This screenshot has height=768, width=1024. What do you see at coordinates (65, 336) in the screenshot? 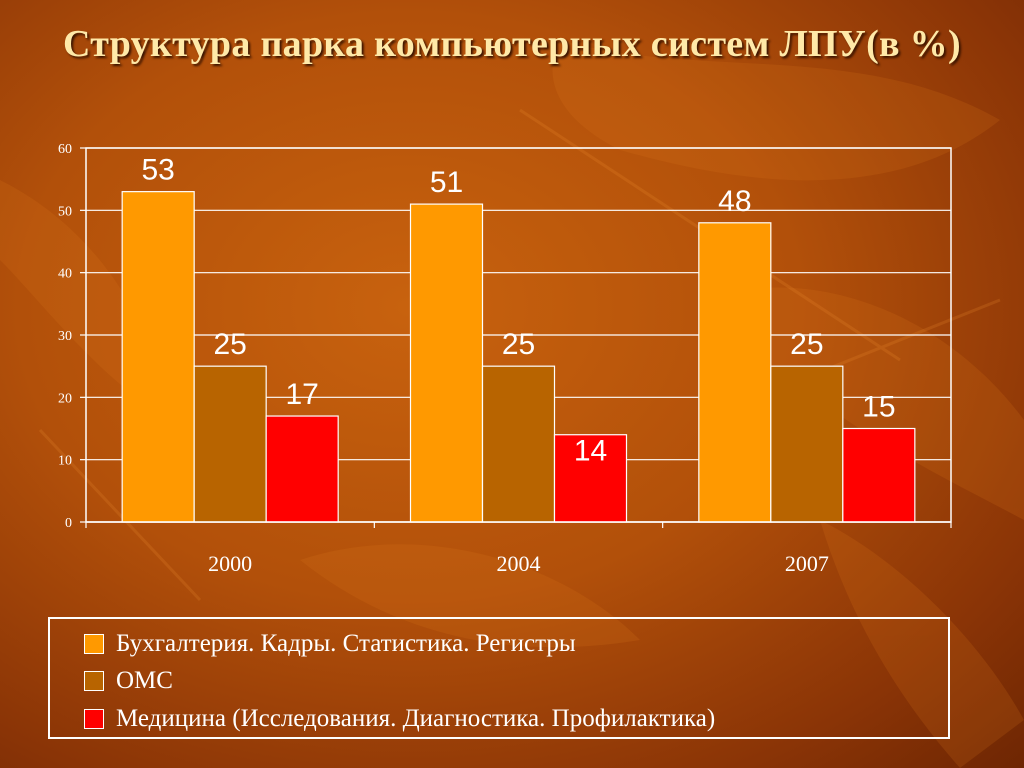
I see `y-tick-label: 30` at bounding box center [65, 336].